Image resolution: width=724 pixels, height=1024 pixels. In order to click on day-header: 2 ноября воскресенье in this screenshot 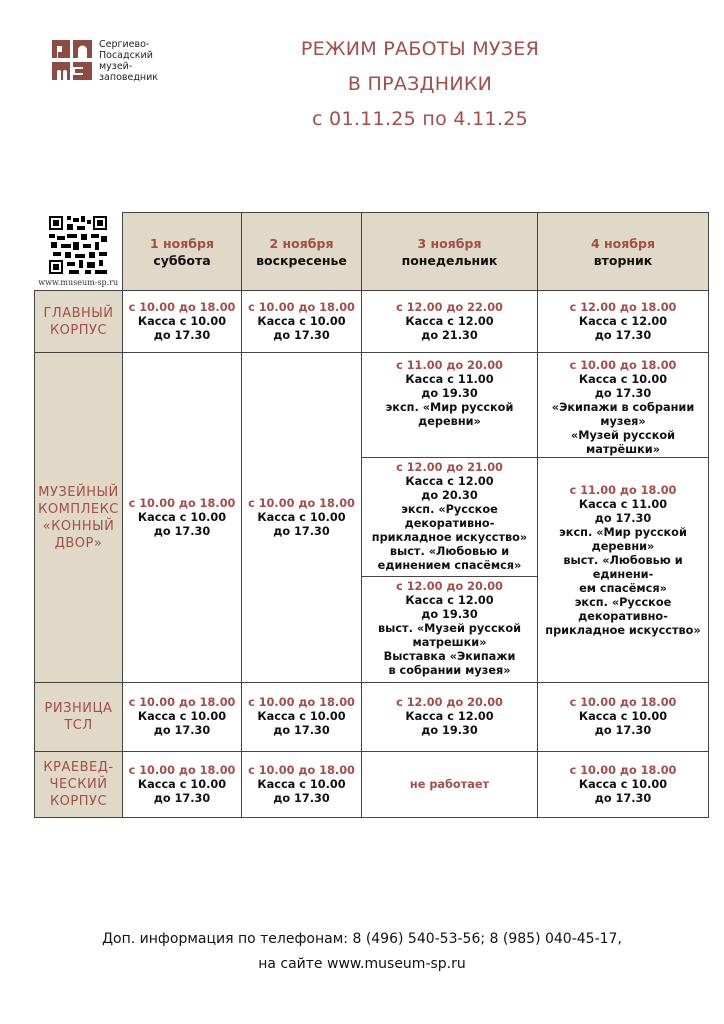, I will do `click(301, 251)`.